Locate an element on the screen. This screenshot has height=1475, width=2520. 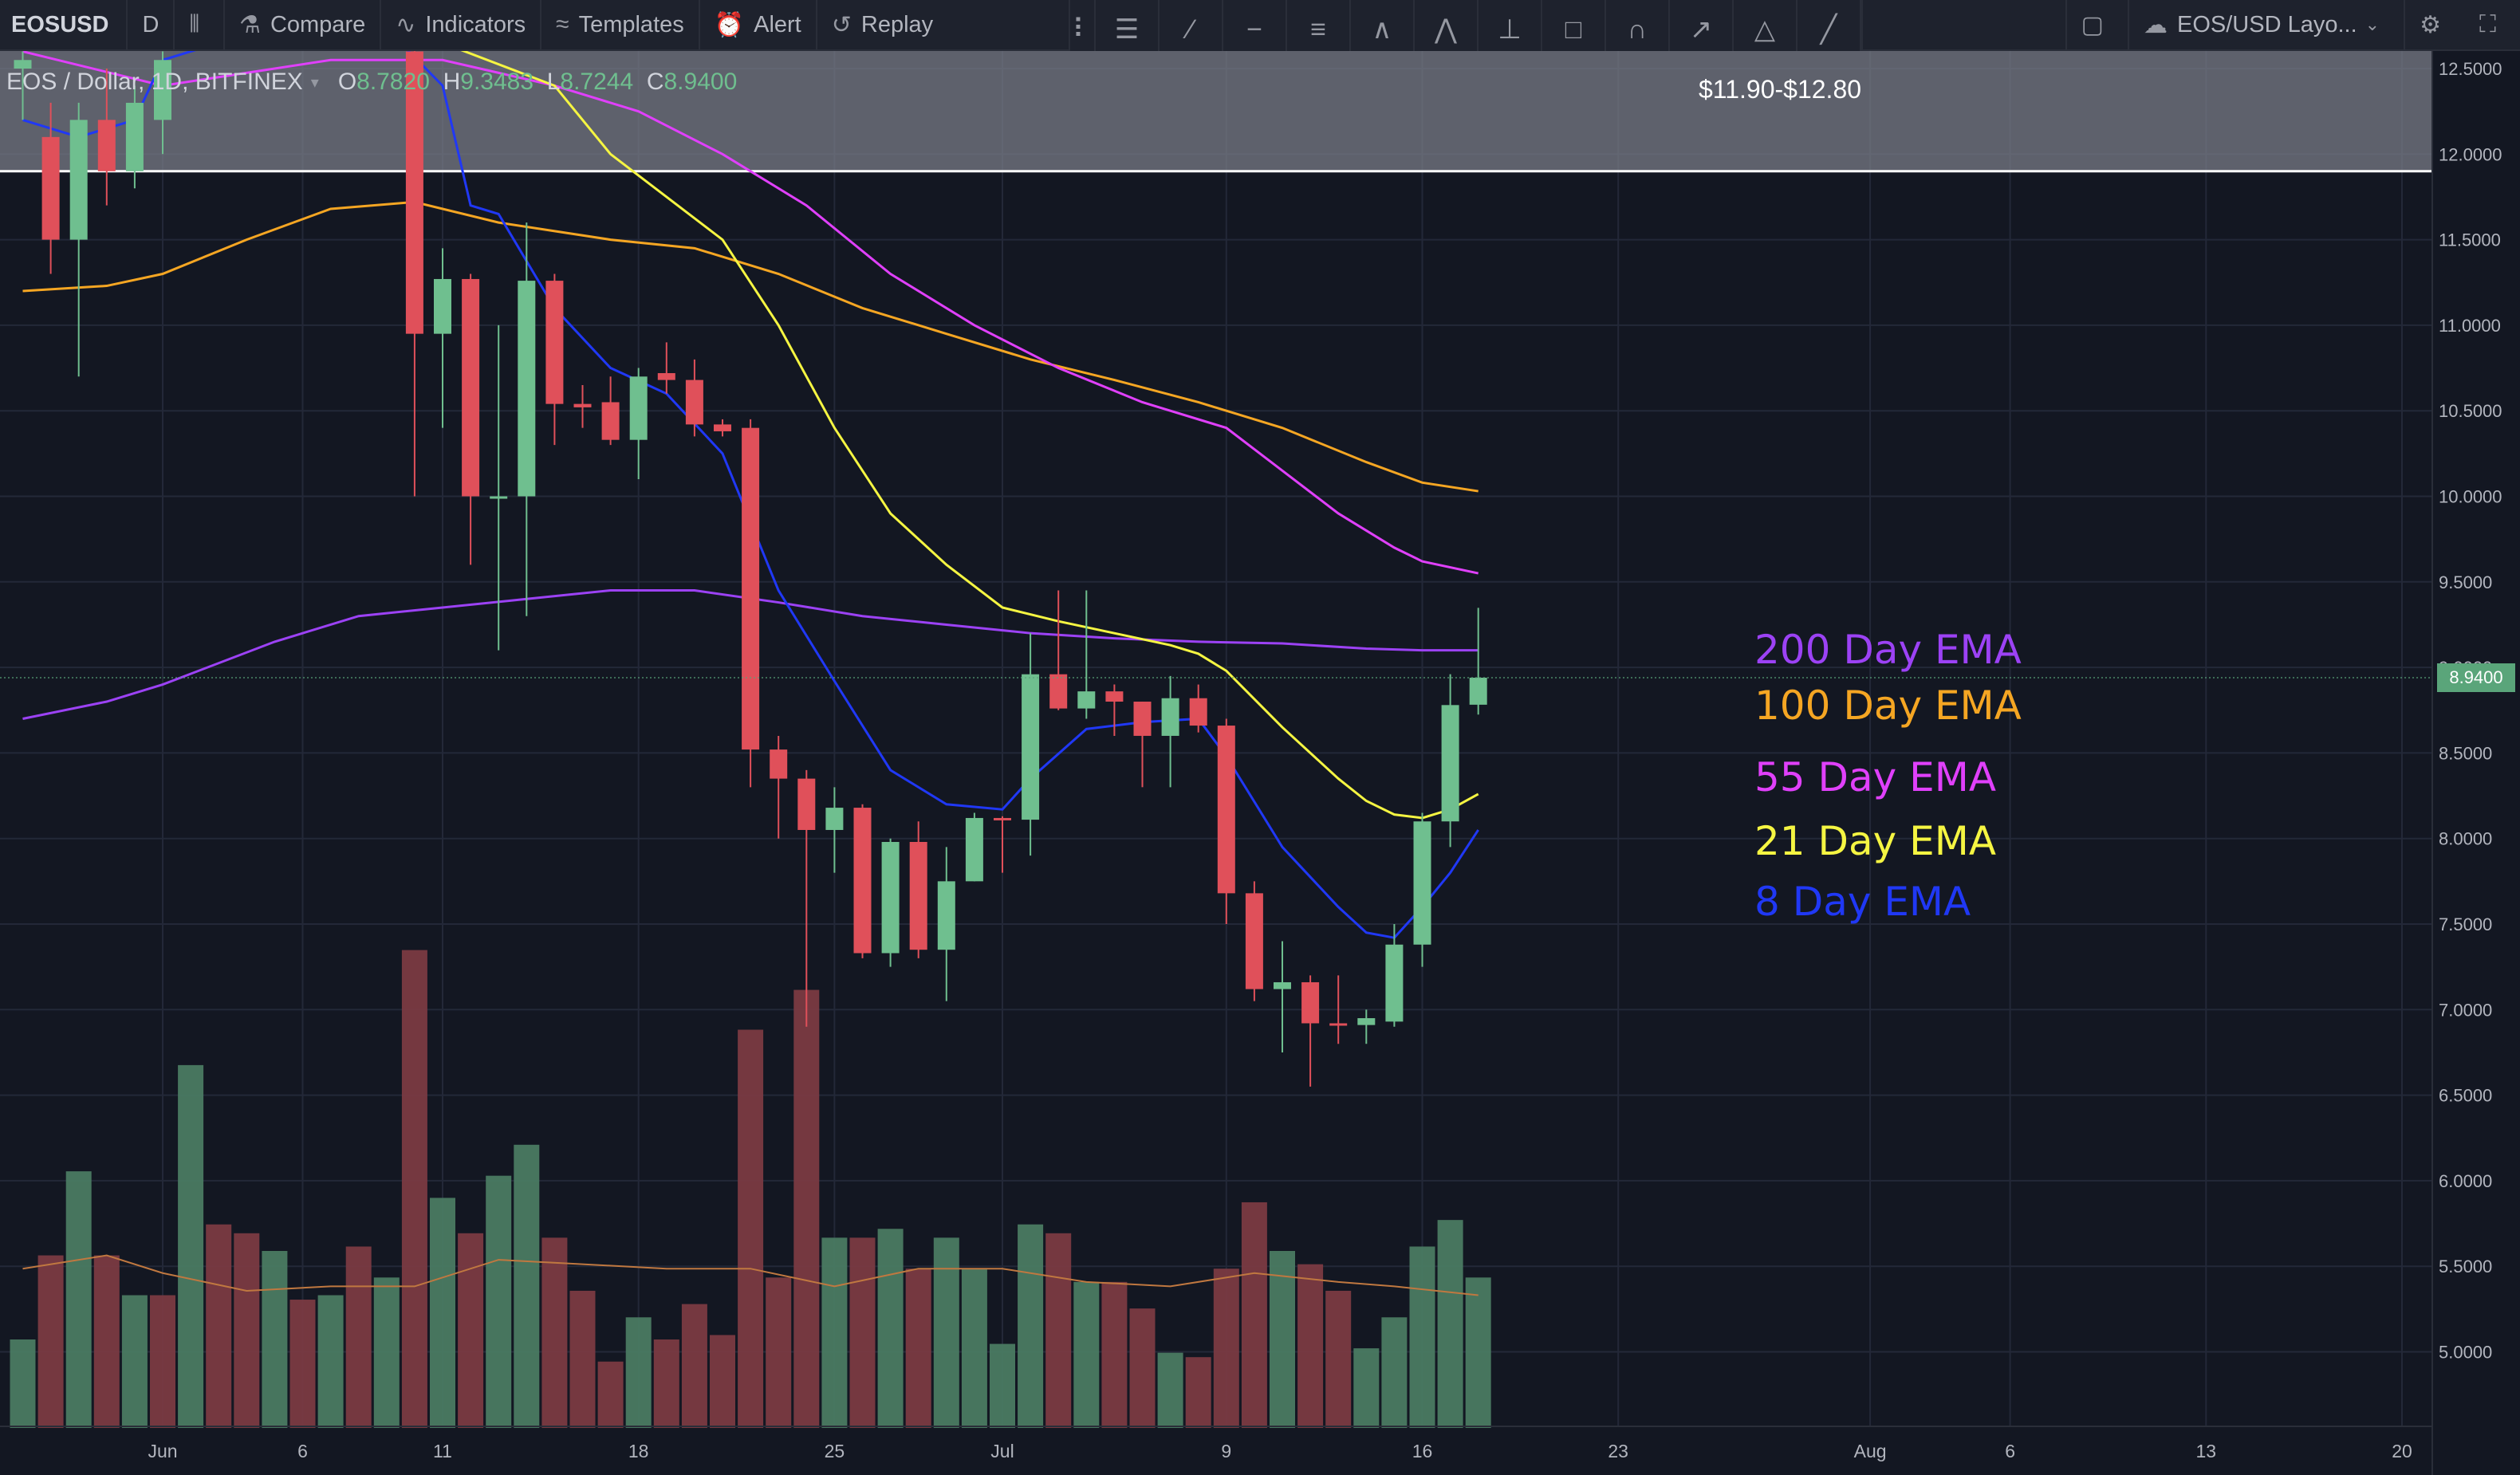
high-value: 9.3483 is located at coordinates (497, 82).